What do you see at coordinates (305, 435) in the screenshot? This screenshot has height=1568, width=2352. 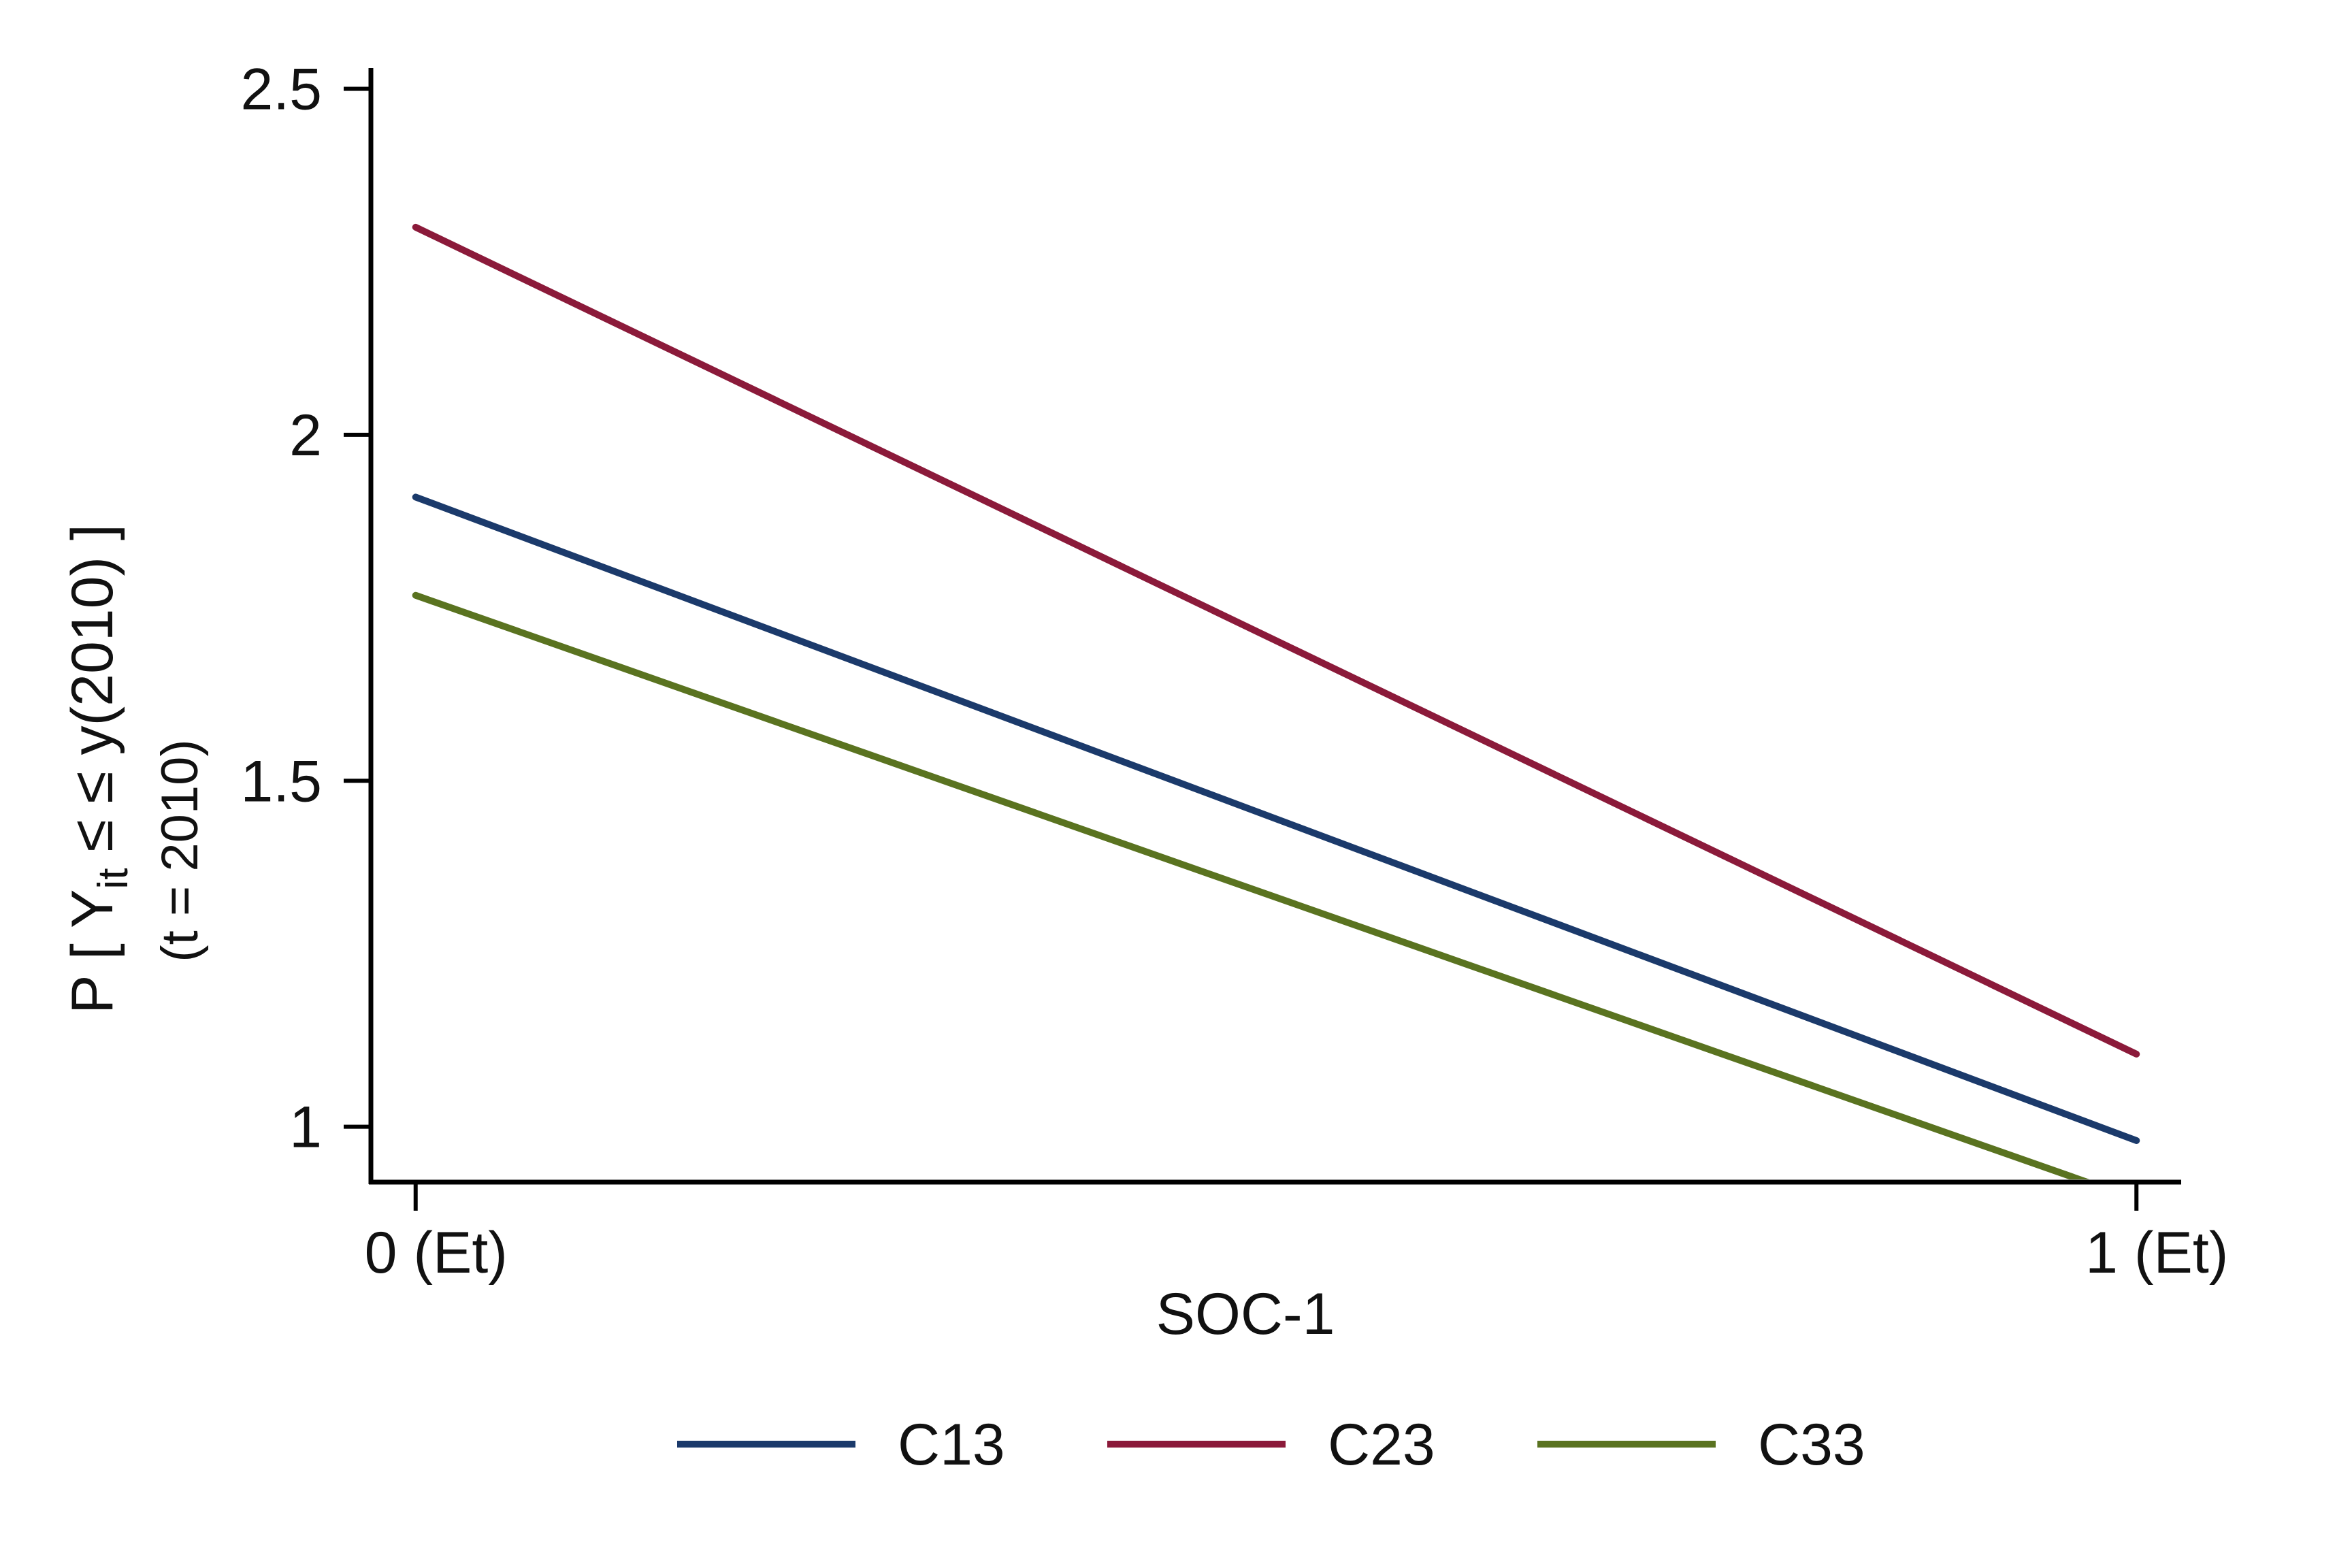 I see `y-tick-label: 2` at bounding box center [305, 435].